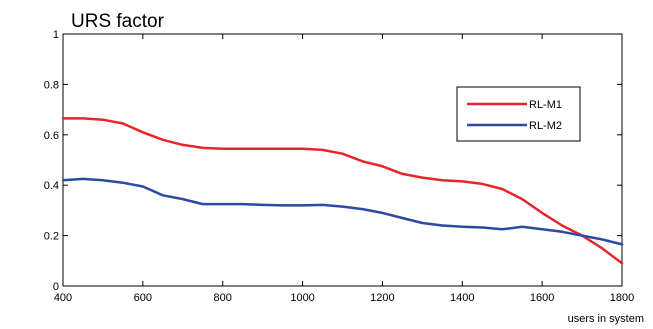 The image size is (653, 329). Describe the element at coordinates (545, 126) in the screenshot. I see `legend-label-rl-m2: RL-M2` at that location.